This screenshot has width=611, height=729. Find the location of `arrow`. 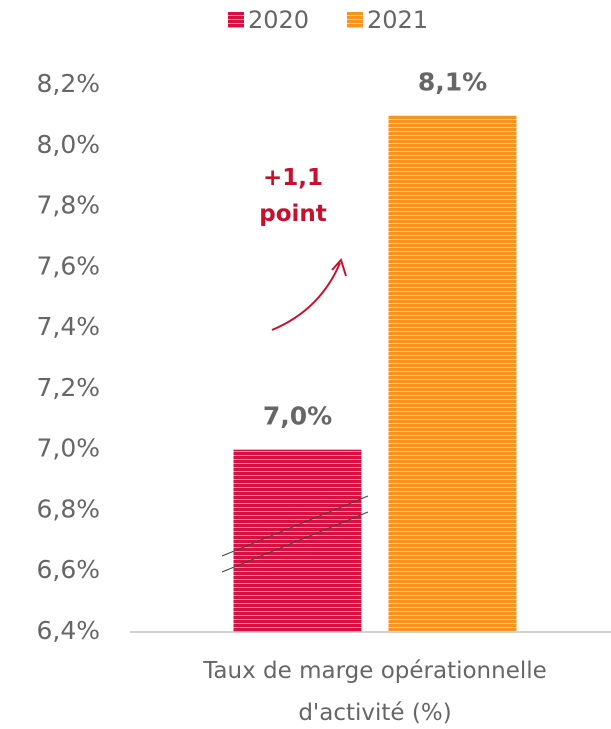

arrow is located at coordinates (306, 296).